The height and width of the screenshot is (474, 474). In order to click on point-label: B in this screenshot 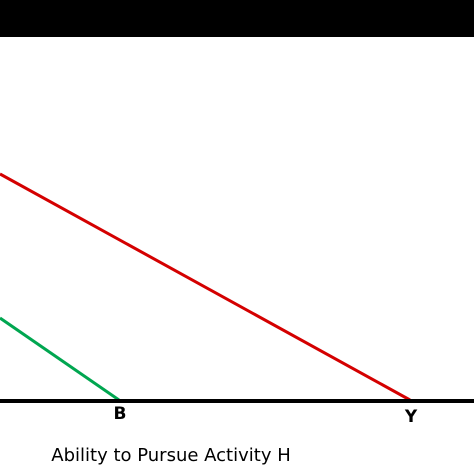, I will do `click(120, 414)`.